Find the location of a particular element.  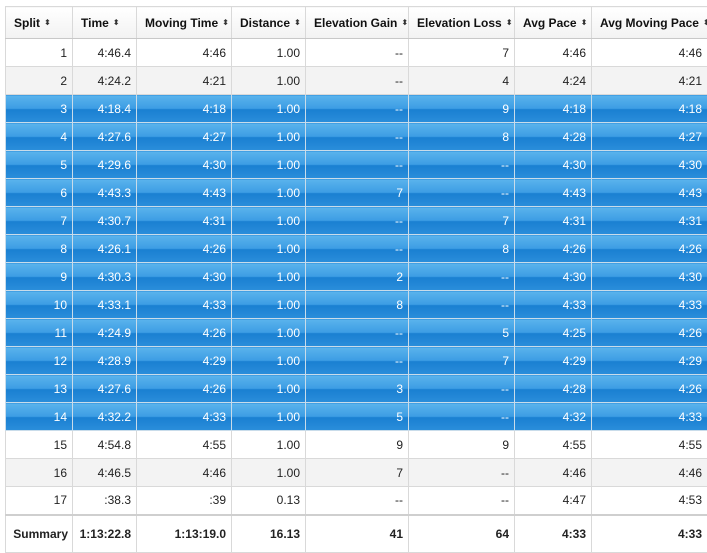

cell-split: 9 is located at coordinates (39, 277).